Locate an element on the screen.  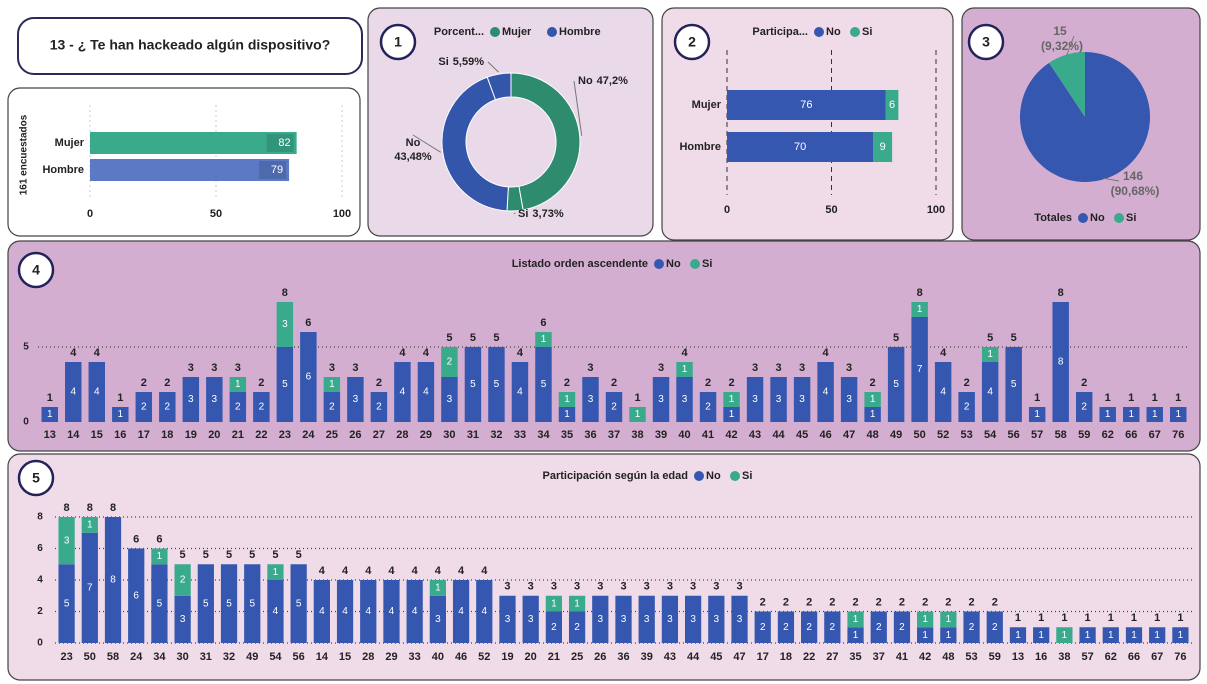
data-label: 70 is located at coordinates (800, 147).